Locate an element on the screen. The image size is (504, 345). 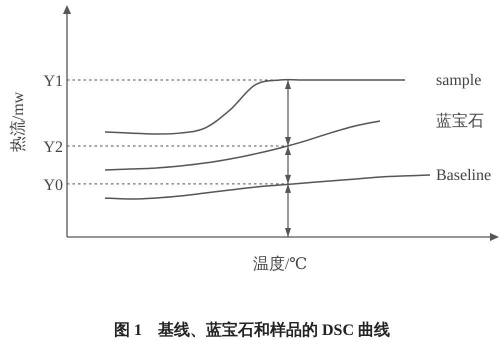
text: 图 1 基线、蓝宝石和样品的 DSC 曲线 is located at coordinates (252, 329).